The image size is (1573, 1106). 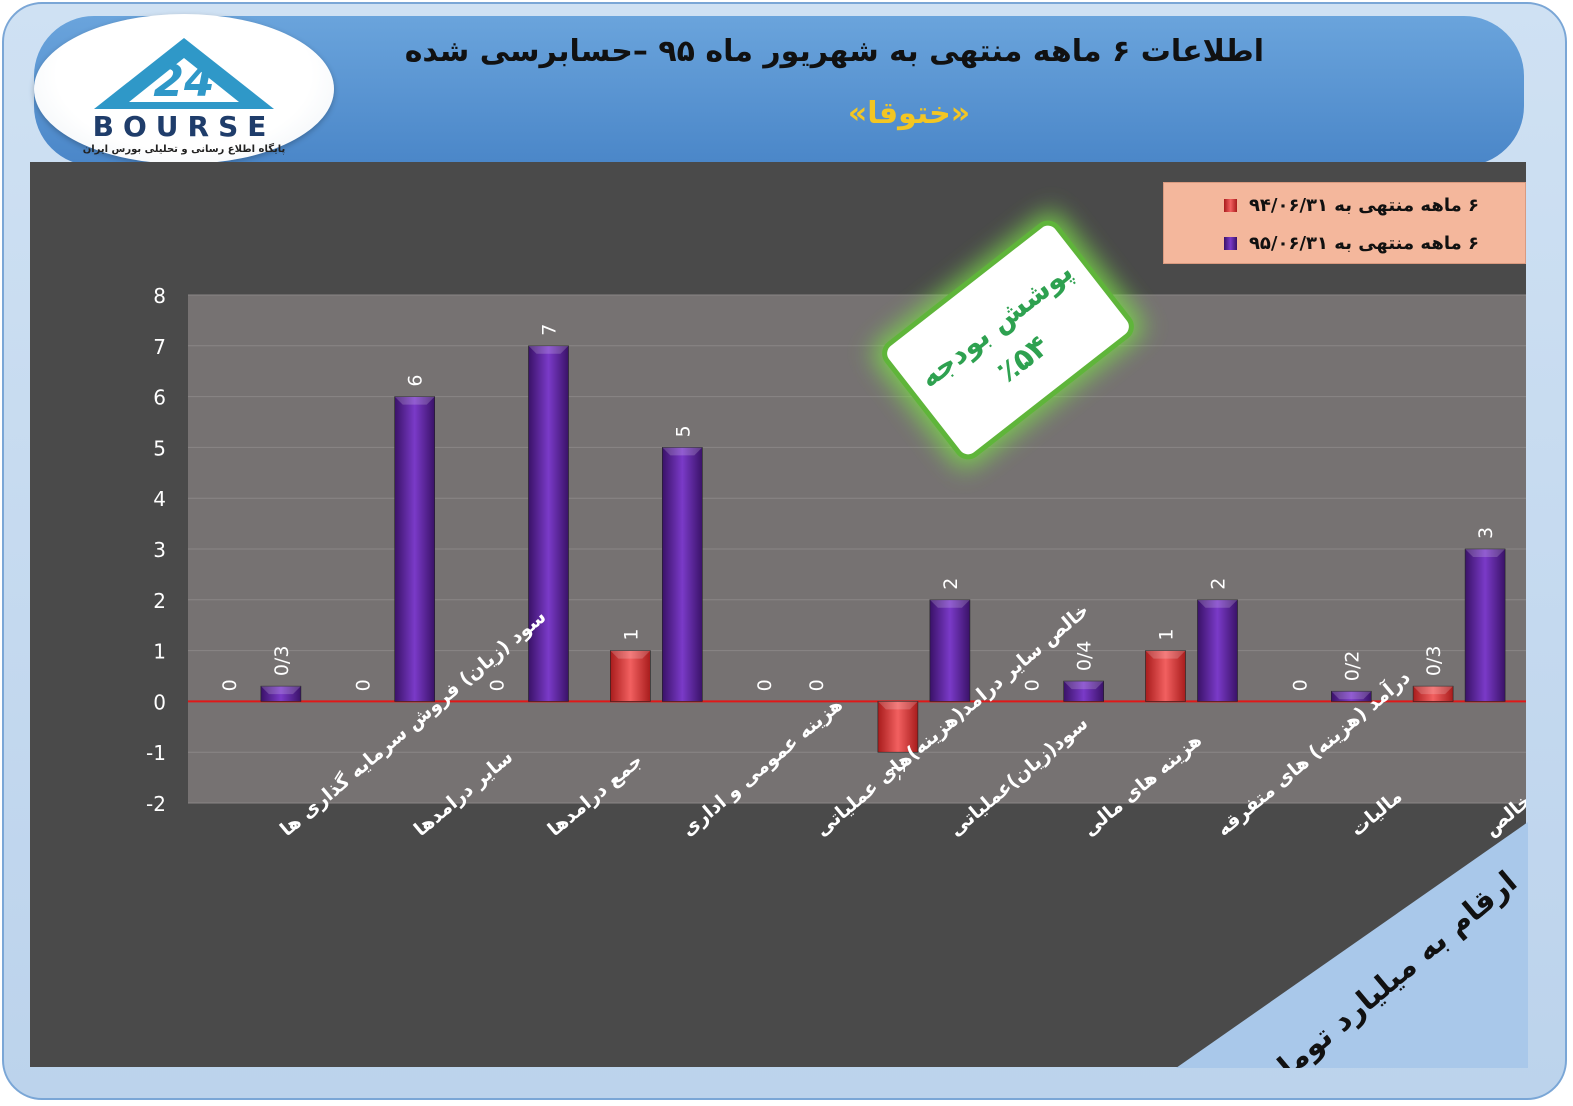 I want to click on y-axis: 8 7 6 5 4 3 2 1 0 -1 -2, so click(x=156, y=550).